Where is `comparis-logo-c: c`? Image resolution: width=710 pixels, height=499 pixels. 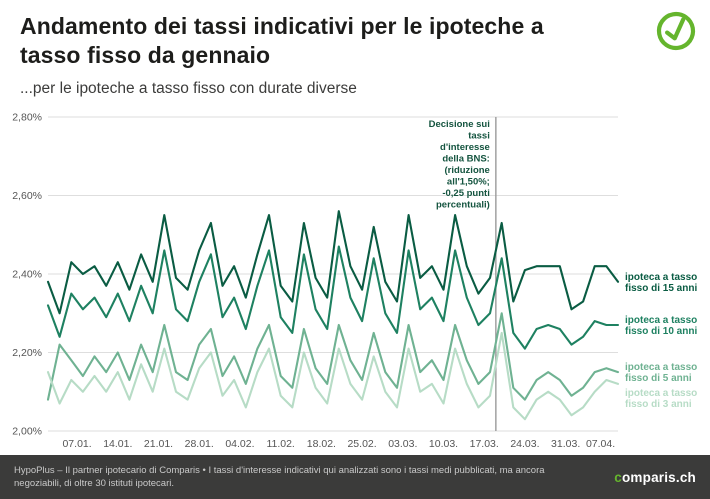
comparis-logo-c: c is located at coordinates (618, 477).